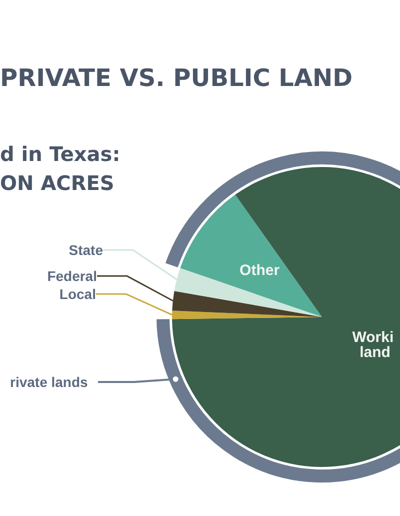 Image resolution: width=400 pixels, height=516 pixels. Describe the element at coordinates (375, 345) in the screenshot. I see `slice-label: Worki land` at that location.